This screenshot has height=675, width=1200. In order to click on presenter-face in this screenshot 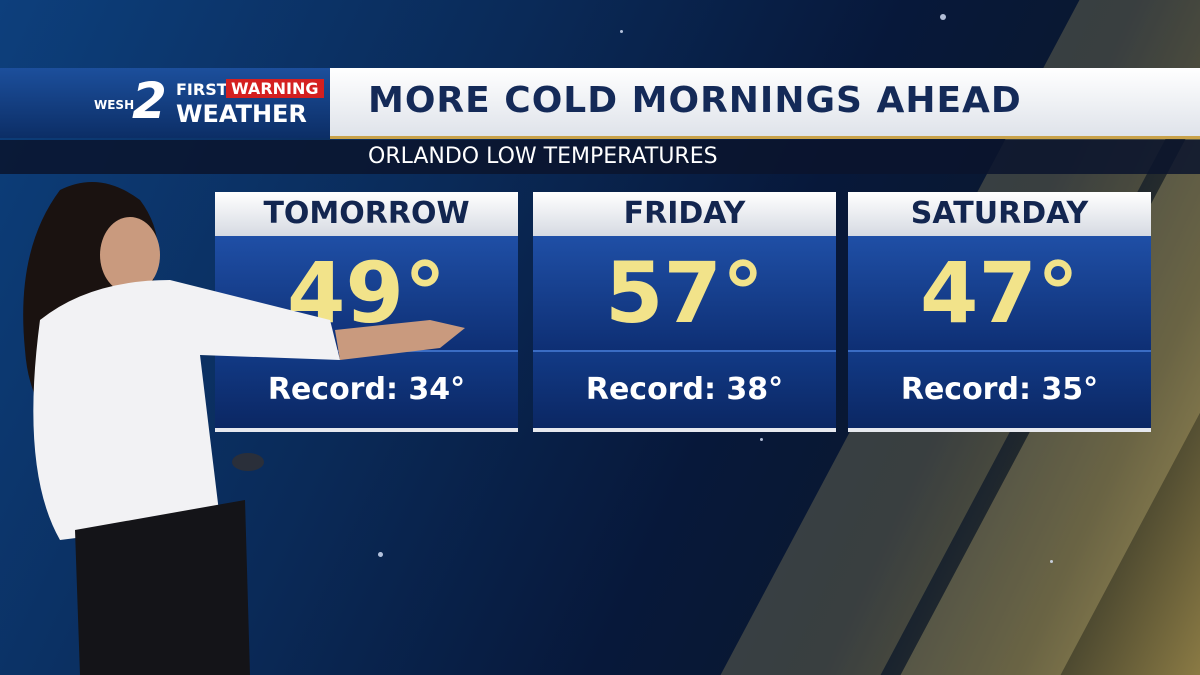, I will do `click(130, 255)`.